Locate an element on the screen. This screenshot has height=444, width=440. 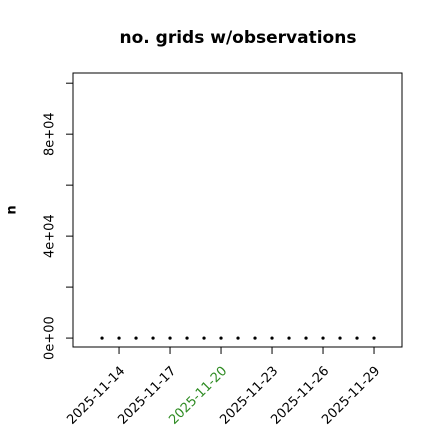
y-tick-label: 8e+04 is located at coordinates (50, 134).